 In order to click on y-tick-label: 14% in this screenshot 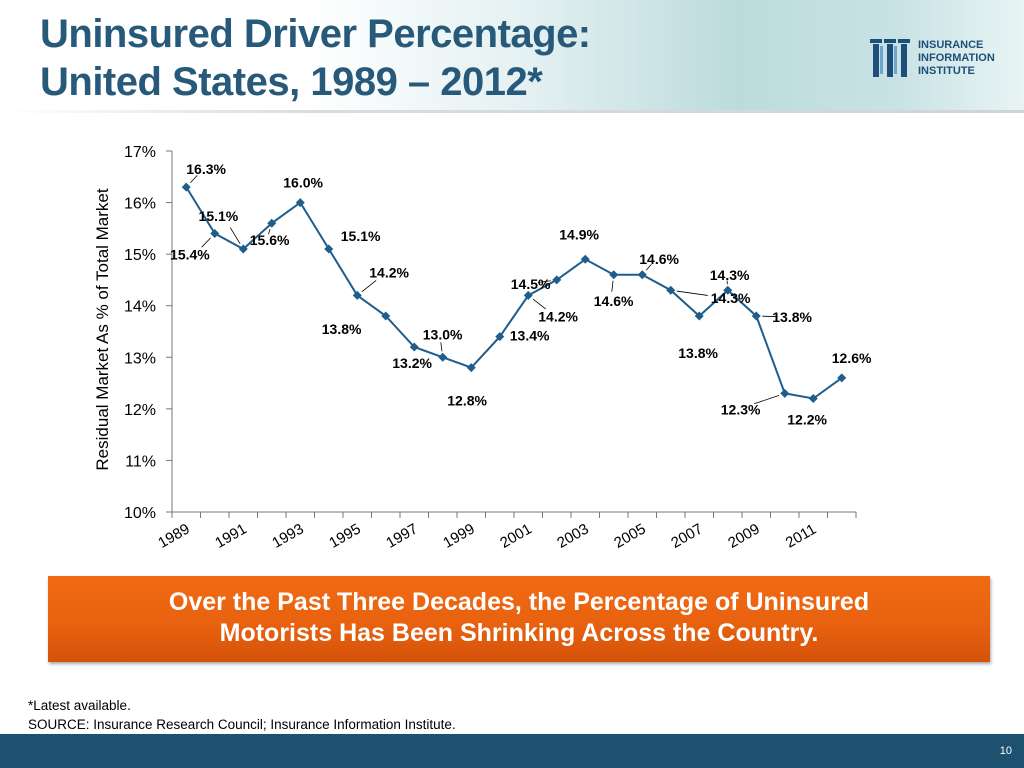, I will do `click(140, 307)`.